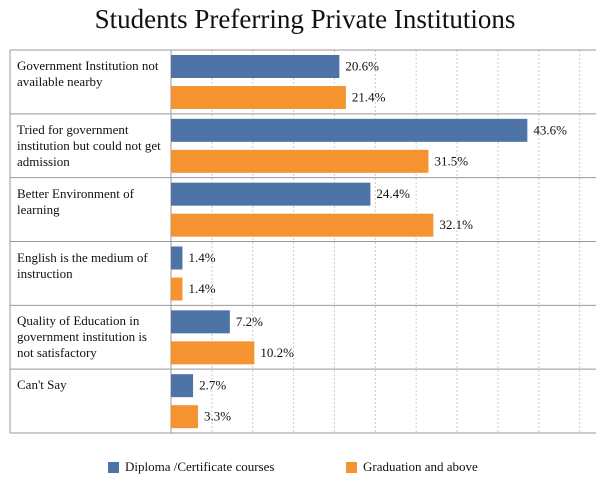 This screenshot has width=611, height=481. I want to click on value-label: 21.4%, so click(369, 96).